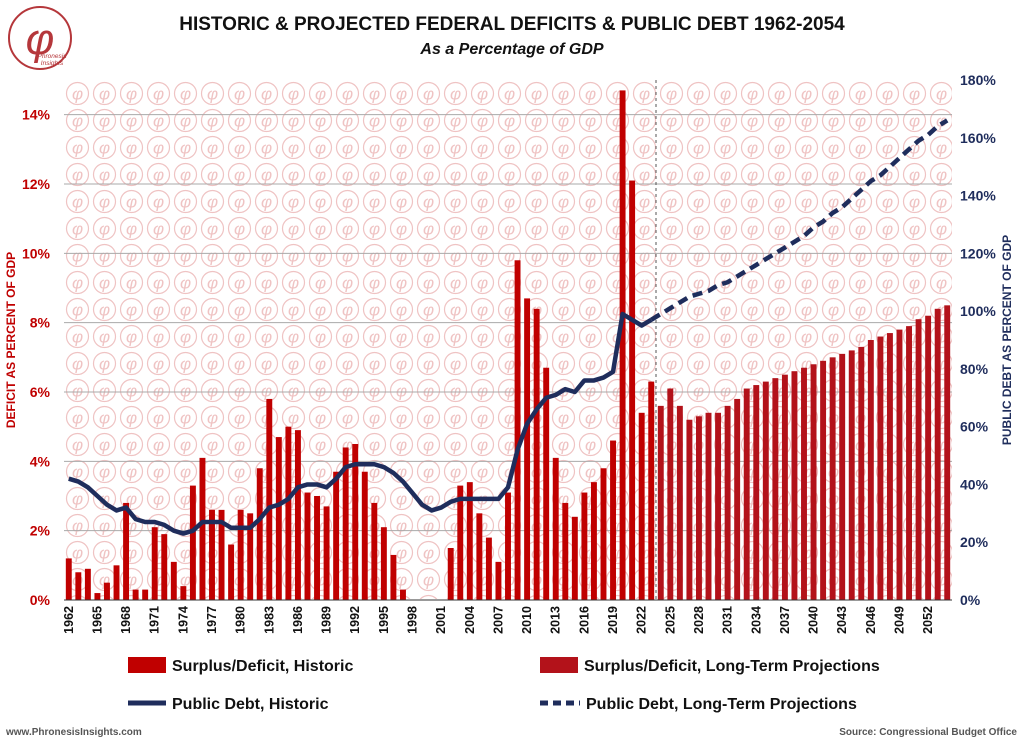  I want to click on legend-swatch-historic-bars, so click(147, 665).